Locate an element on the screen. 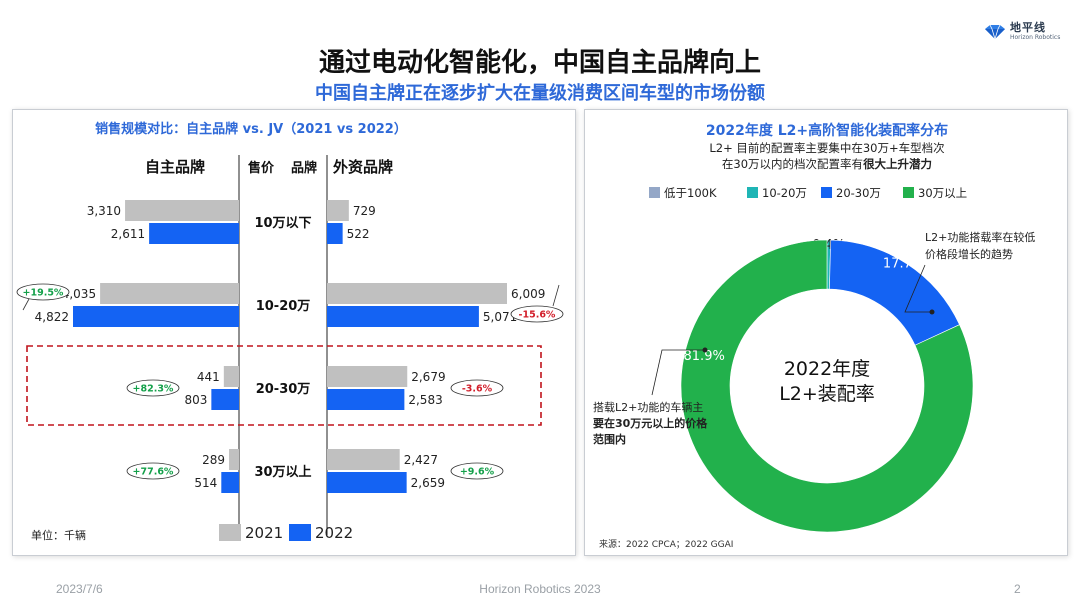 This screenshot has height=602, width=1080. growth-badge-text: +19.5% is located at coordinates (43, 293).